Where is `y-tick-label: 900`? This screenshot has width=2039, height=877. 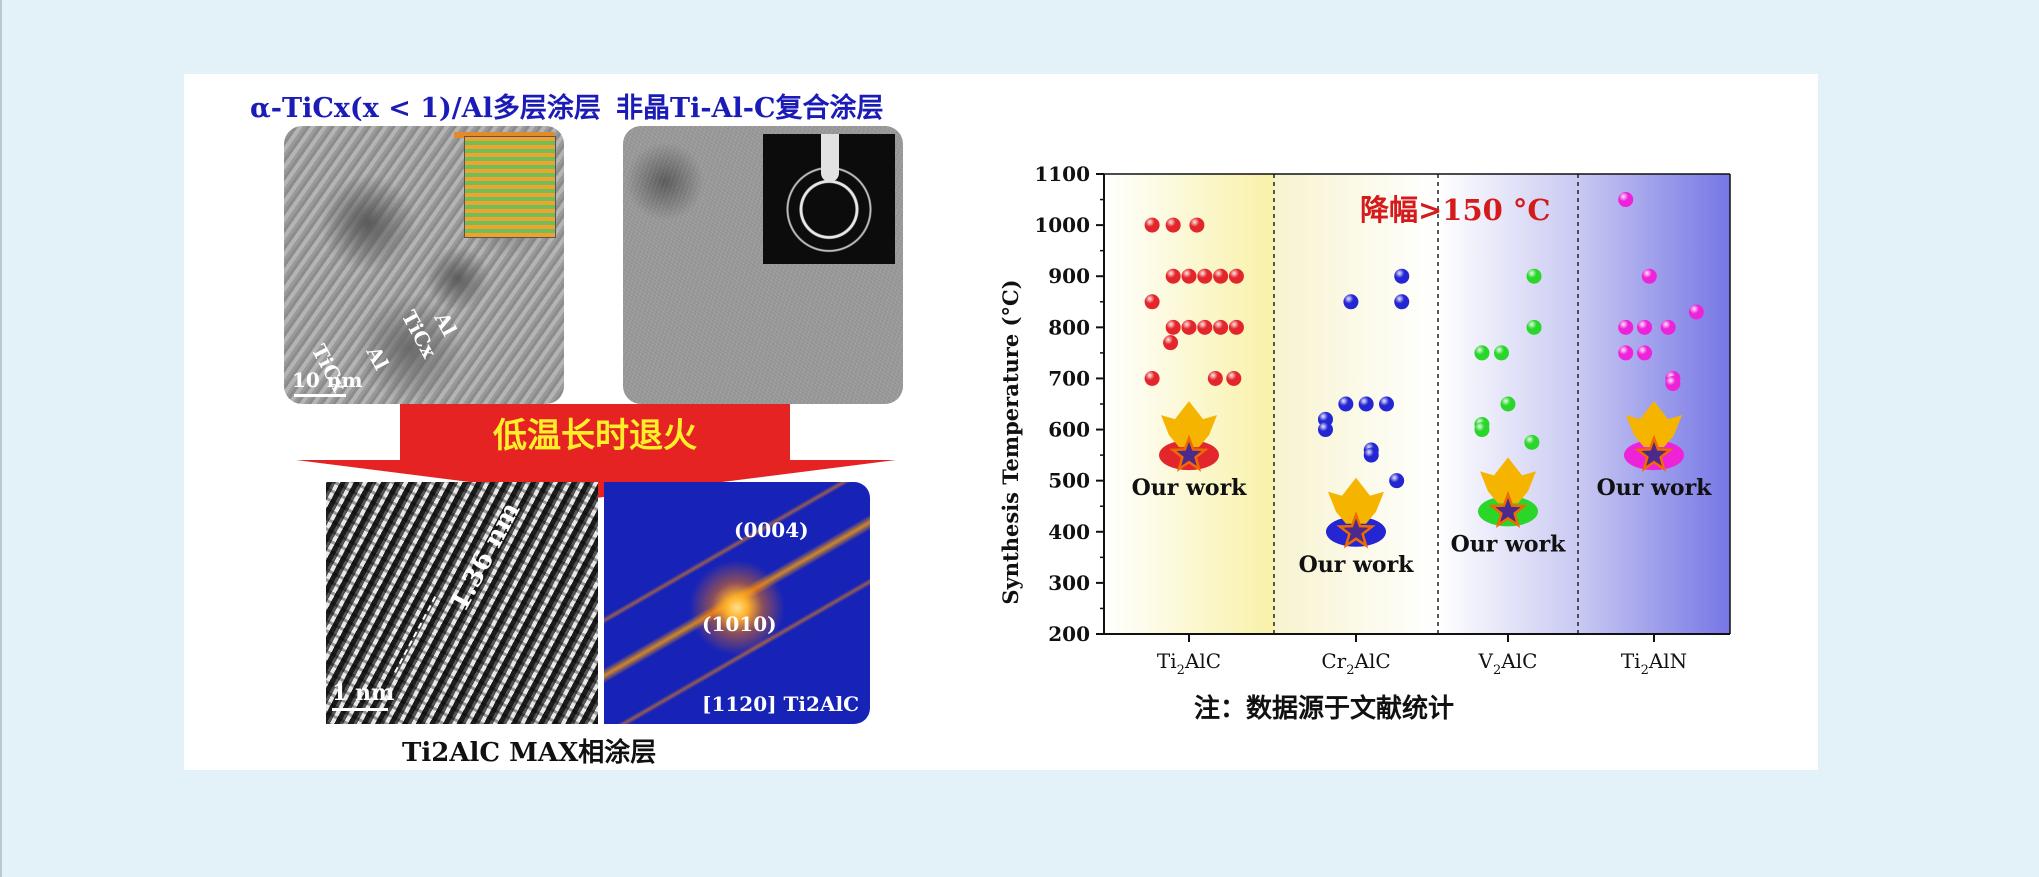
y-tick-label: 900 is located at coordinates (1069, 276).